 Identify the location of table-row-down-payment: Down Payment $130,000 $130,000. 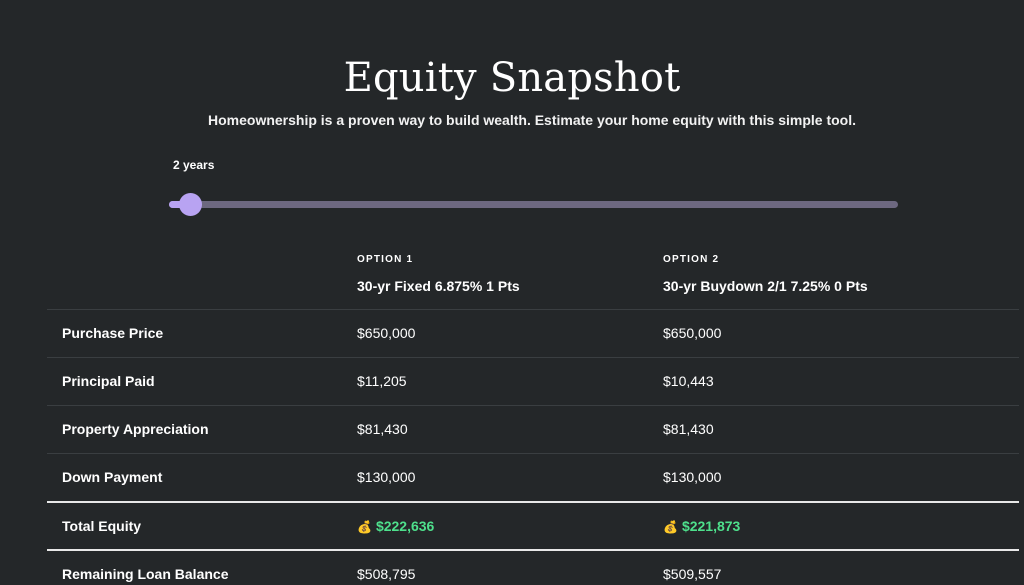
(533, 477).